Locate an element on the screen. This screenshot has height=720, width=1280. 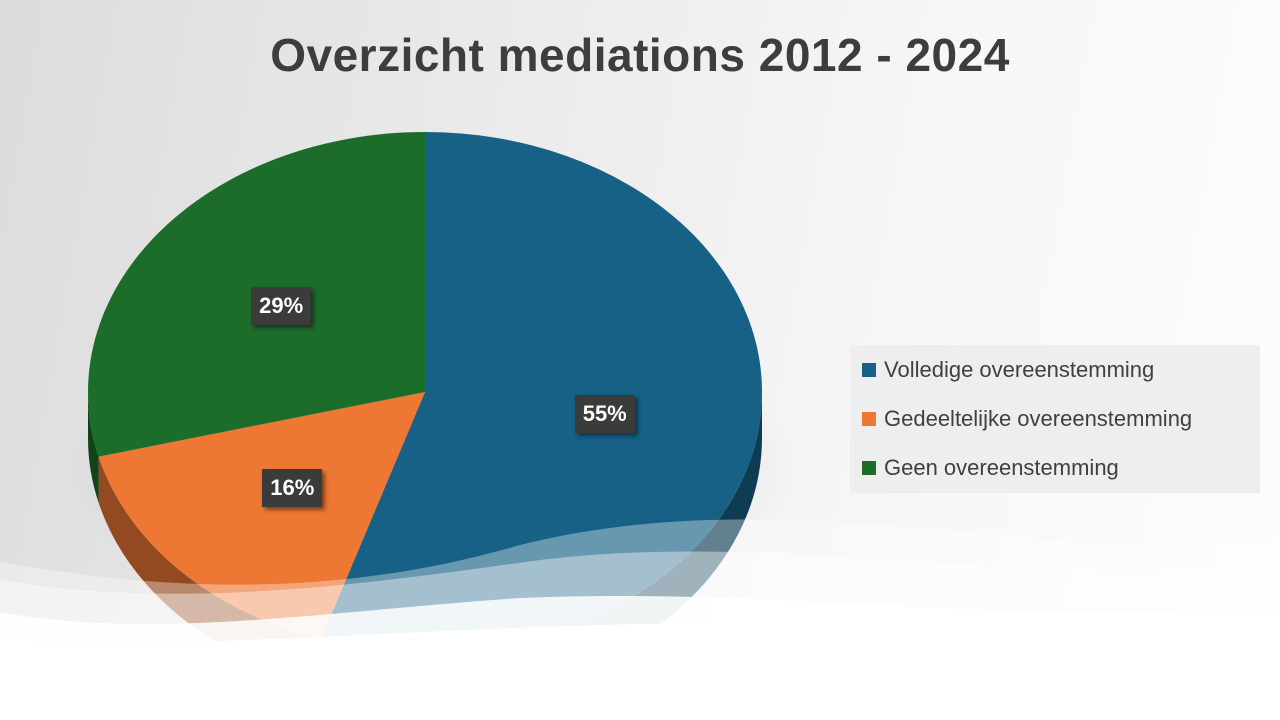
legend-label: Volledige overeenstemming is located at coordinates (1019, 369).